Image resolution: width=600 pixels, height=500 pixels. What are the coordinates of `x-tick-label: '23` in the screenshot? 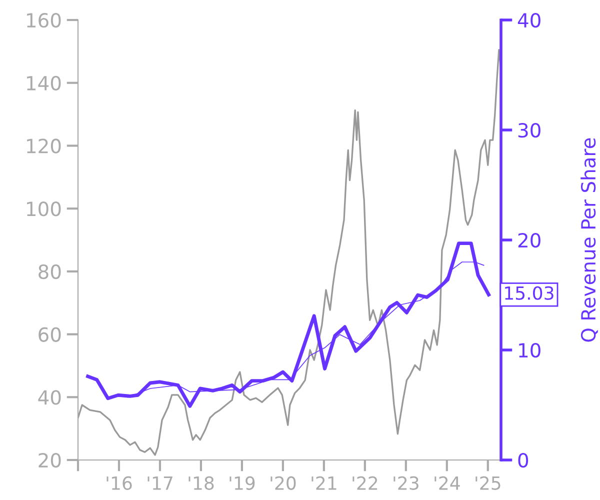 It's located at (406, 483).